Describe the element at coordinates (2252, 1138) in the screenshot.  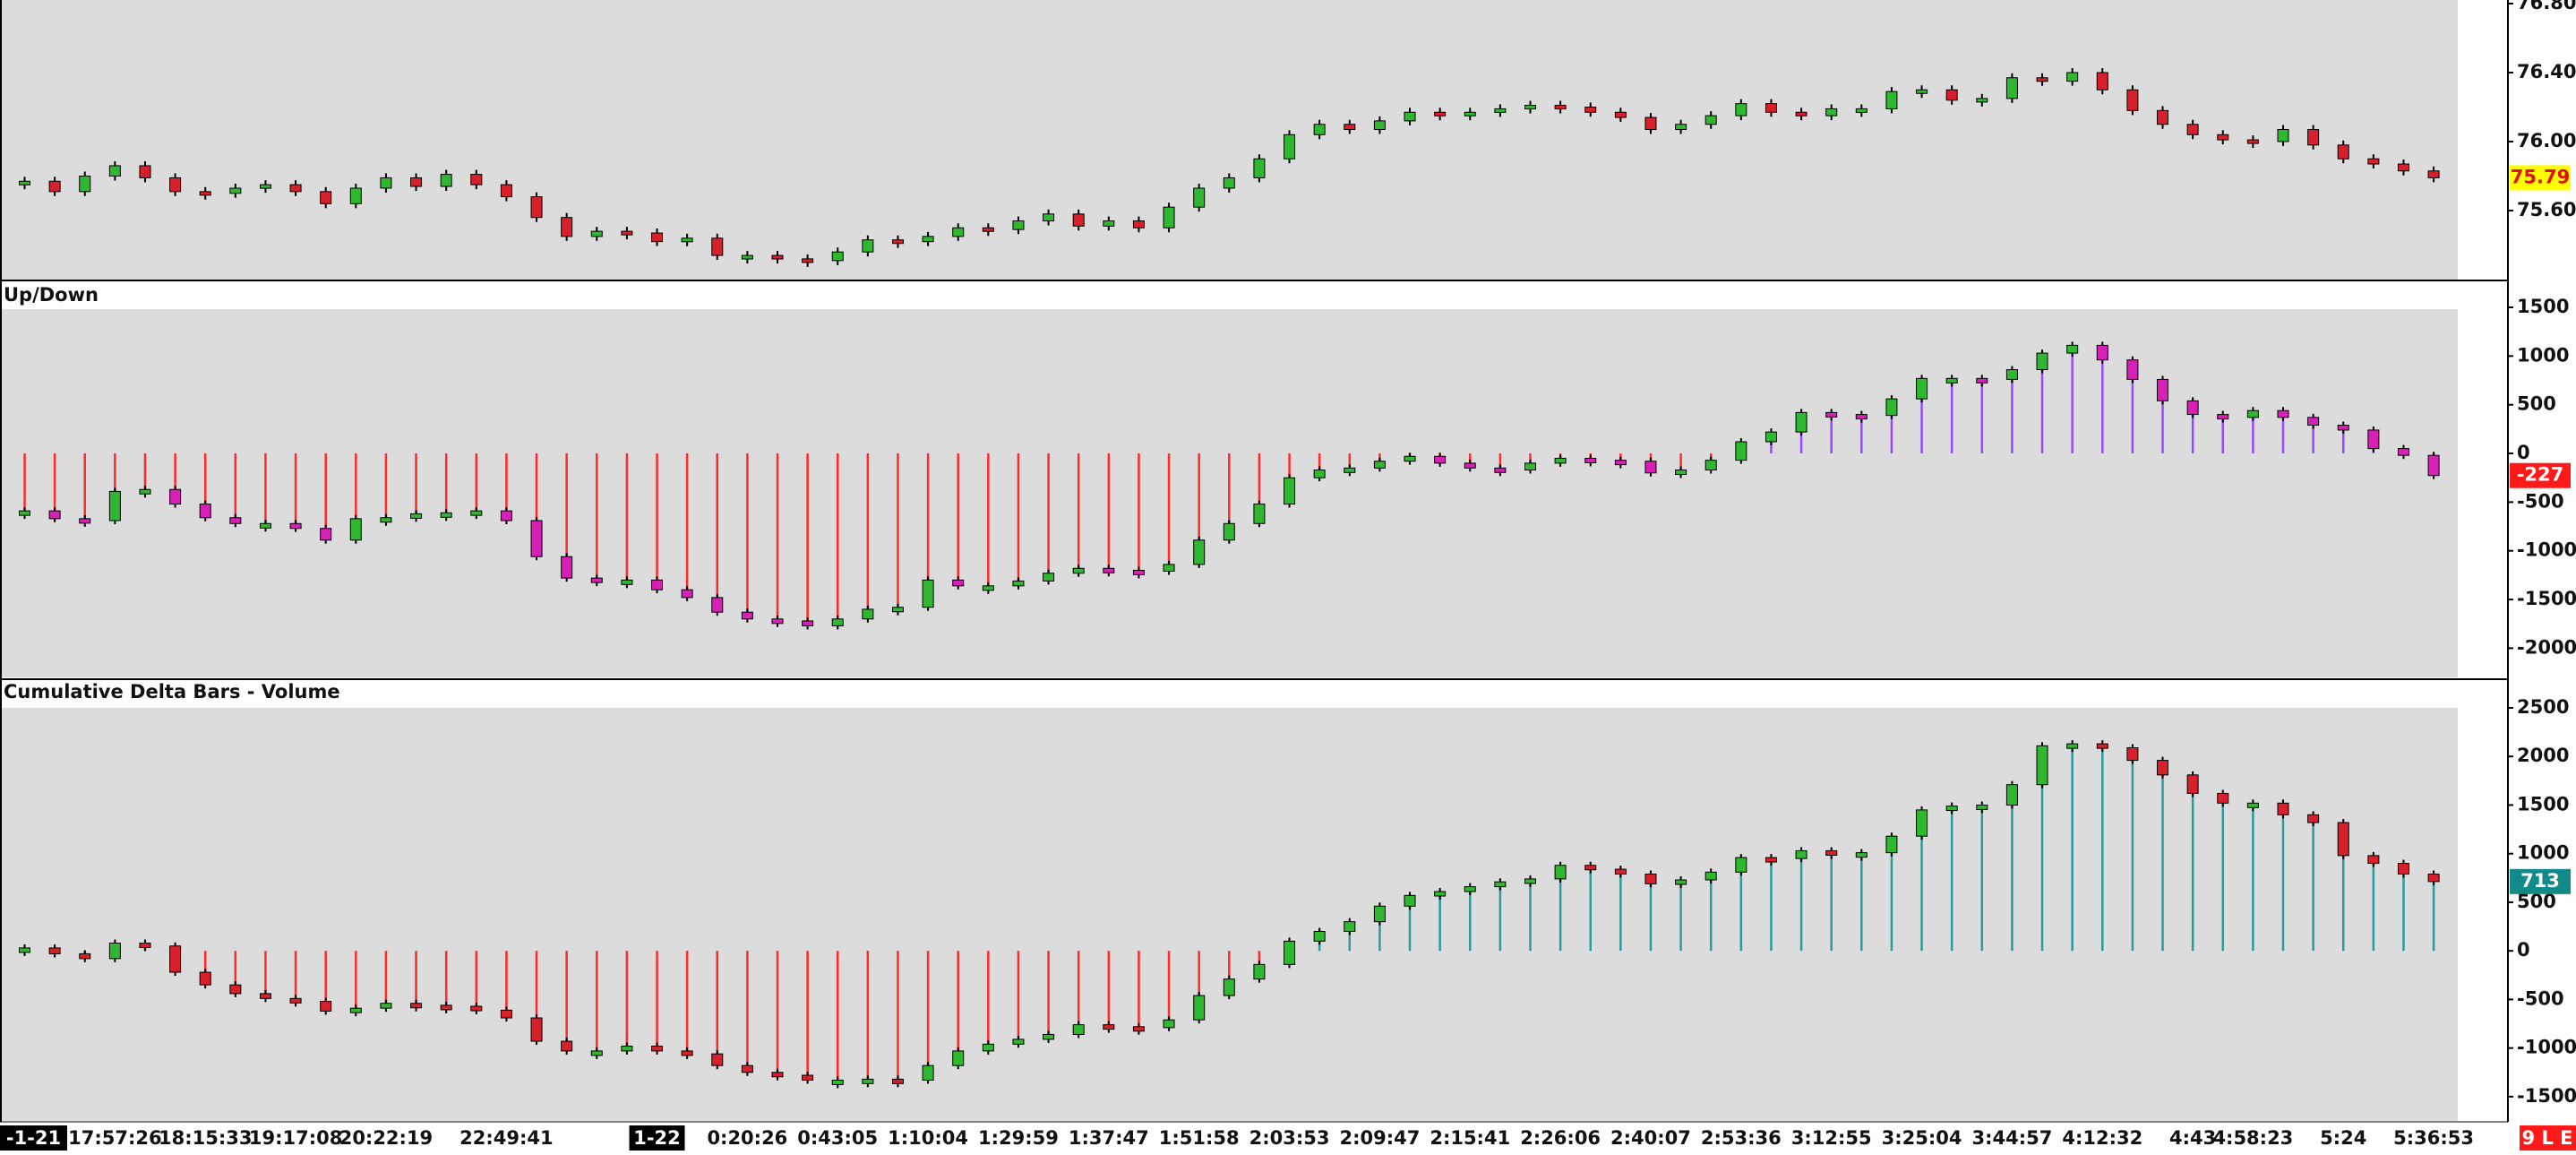
I see `x-tick-label: 4:58:23` at that location.